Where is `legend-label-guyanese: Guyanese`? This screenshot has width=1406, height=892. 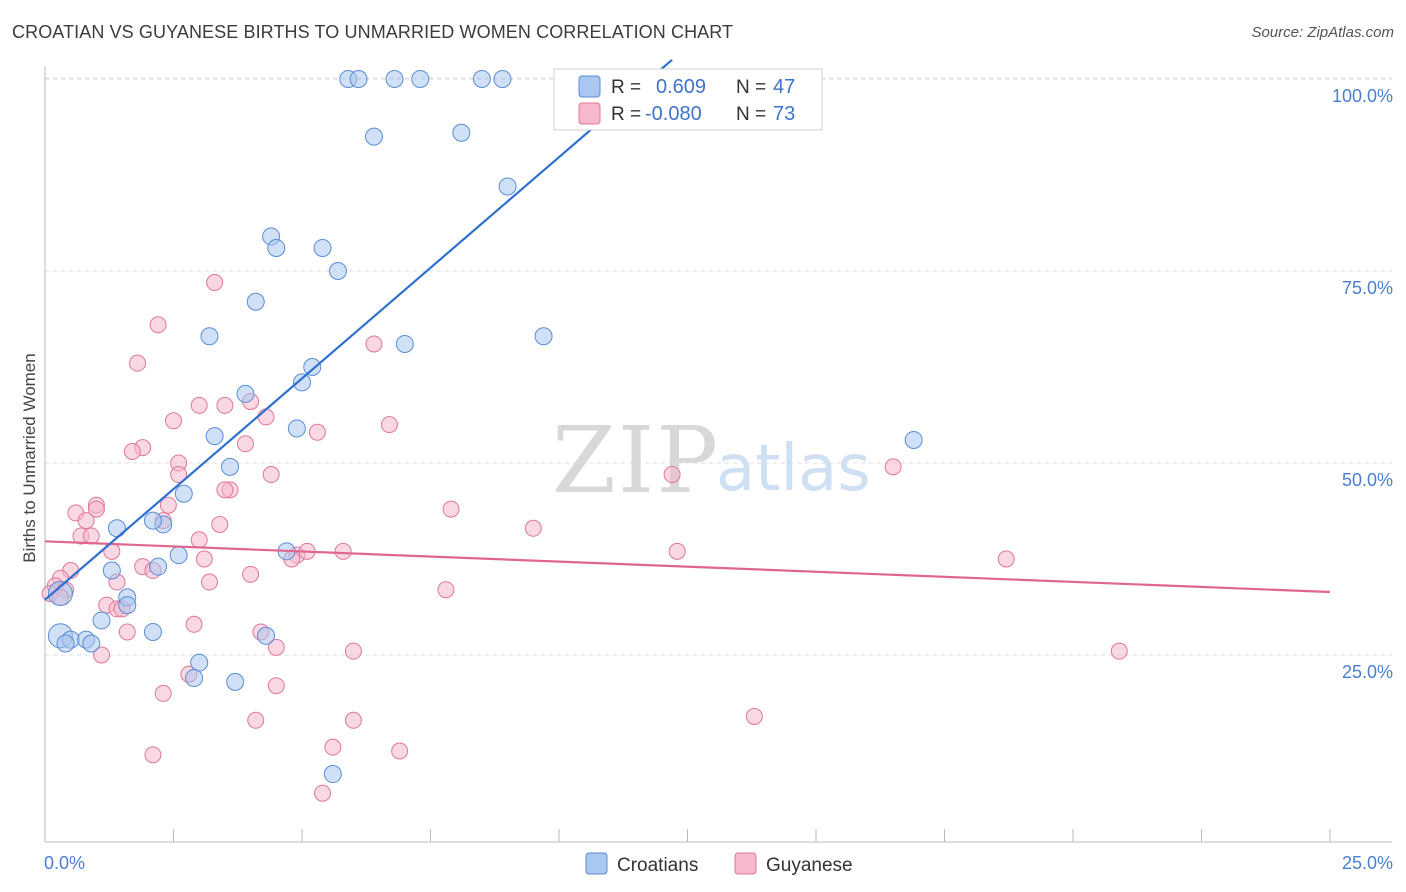 legend-label-guyanese: Guyanese is located at coordinates (809, 865).